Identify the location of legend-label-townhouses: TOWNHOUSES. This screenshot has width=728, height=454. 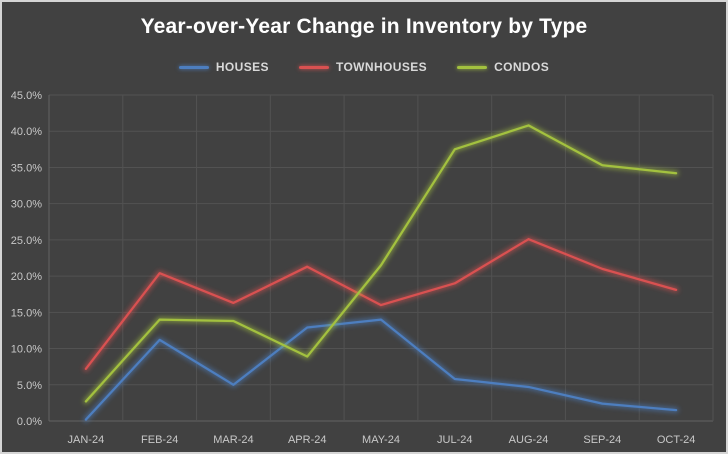
(381, 67).